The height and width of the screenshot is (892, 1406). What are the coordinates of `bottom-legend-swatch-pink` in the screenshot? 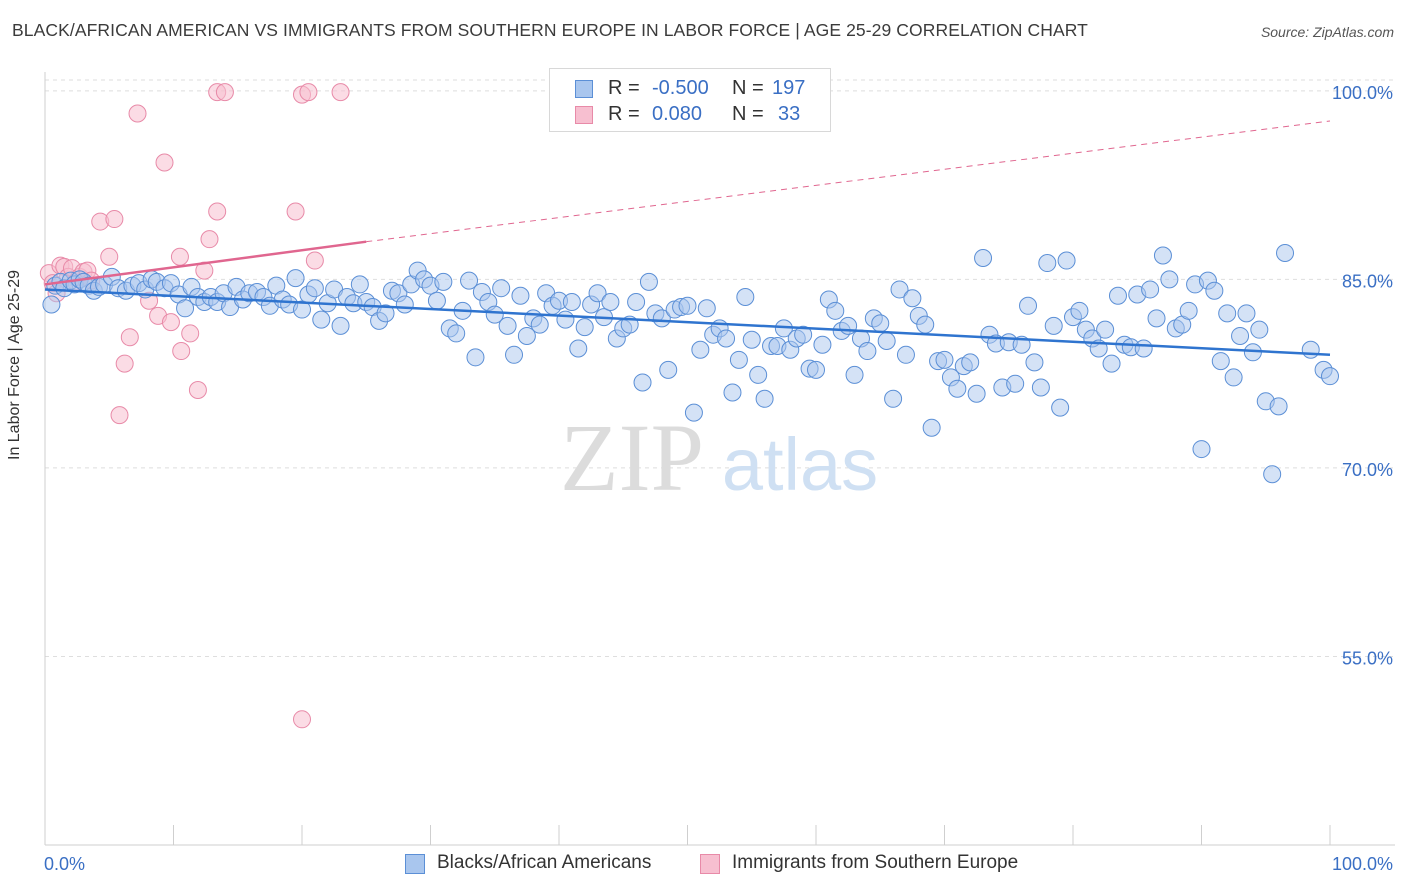 It's located at (710, 864).